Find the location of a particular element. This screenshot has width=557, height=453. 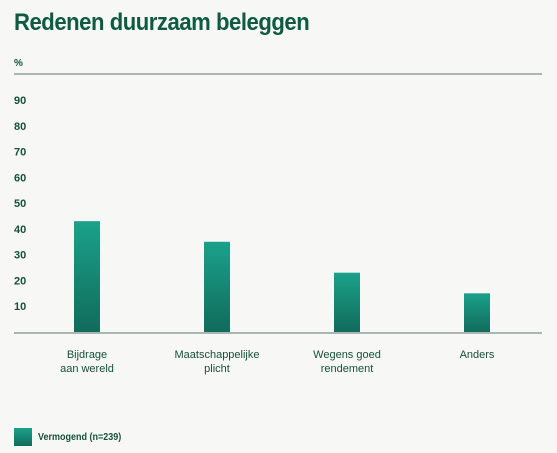

y-tick-label: 40 is located at coordinates (20, 230).